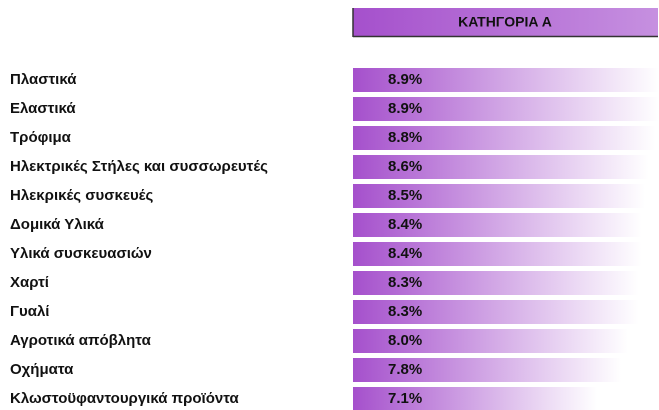 This screenshot has height=410, width=659. What do you see at coordinates (405, 369) in the screenshot?
I see `value-label: 7.8%` at bounding box center [405, 369].